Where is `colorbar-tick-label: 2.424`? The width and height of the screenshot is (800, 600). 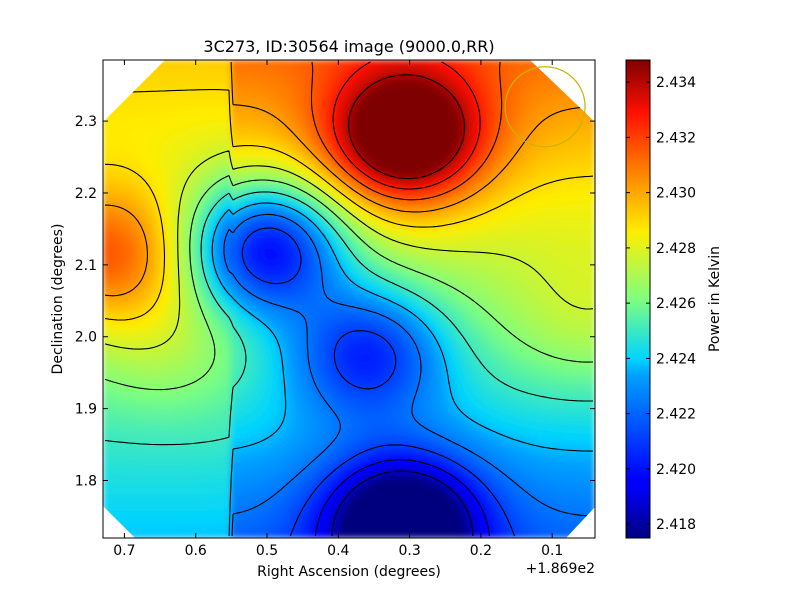 colorbar-tick-label: 2.424 is located at coordinates (676, 359).